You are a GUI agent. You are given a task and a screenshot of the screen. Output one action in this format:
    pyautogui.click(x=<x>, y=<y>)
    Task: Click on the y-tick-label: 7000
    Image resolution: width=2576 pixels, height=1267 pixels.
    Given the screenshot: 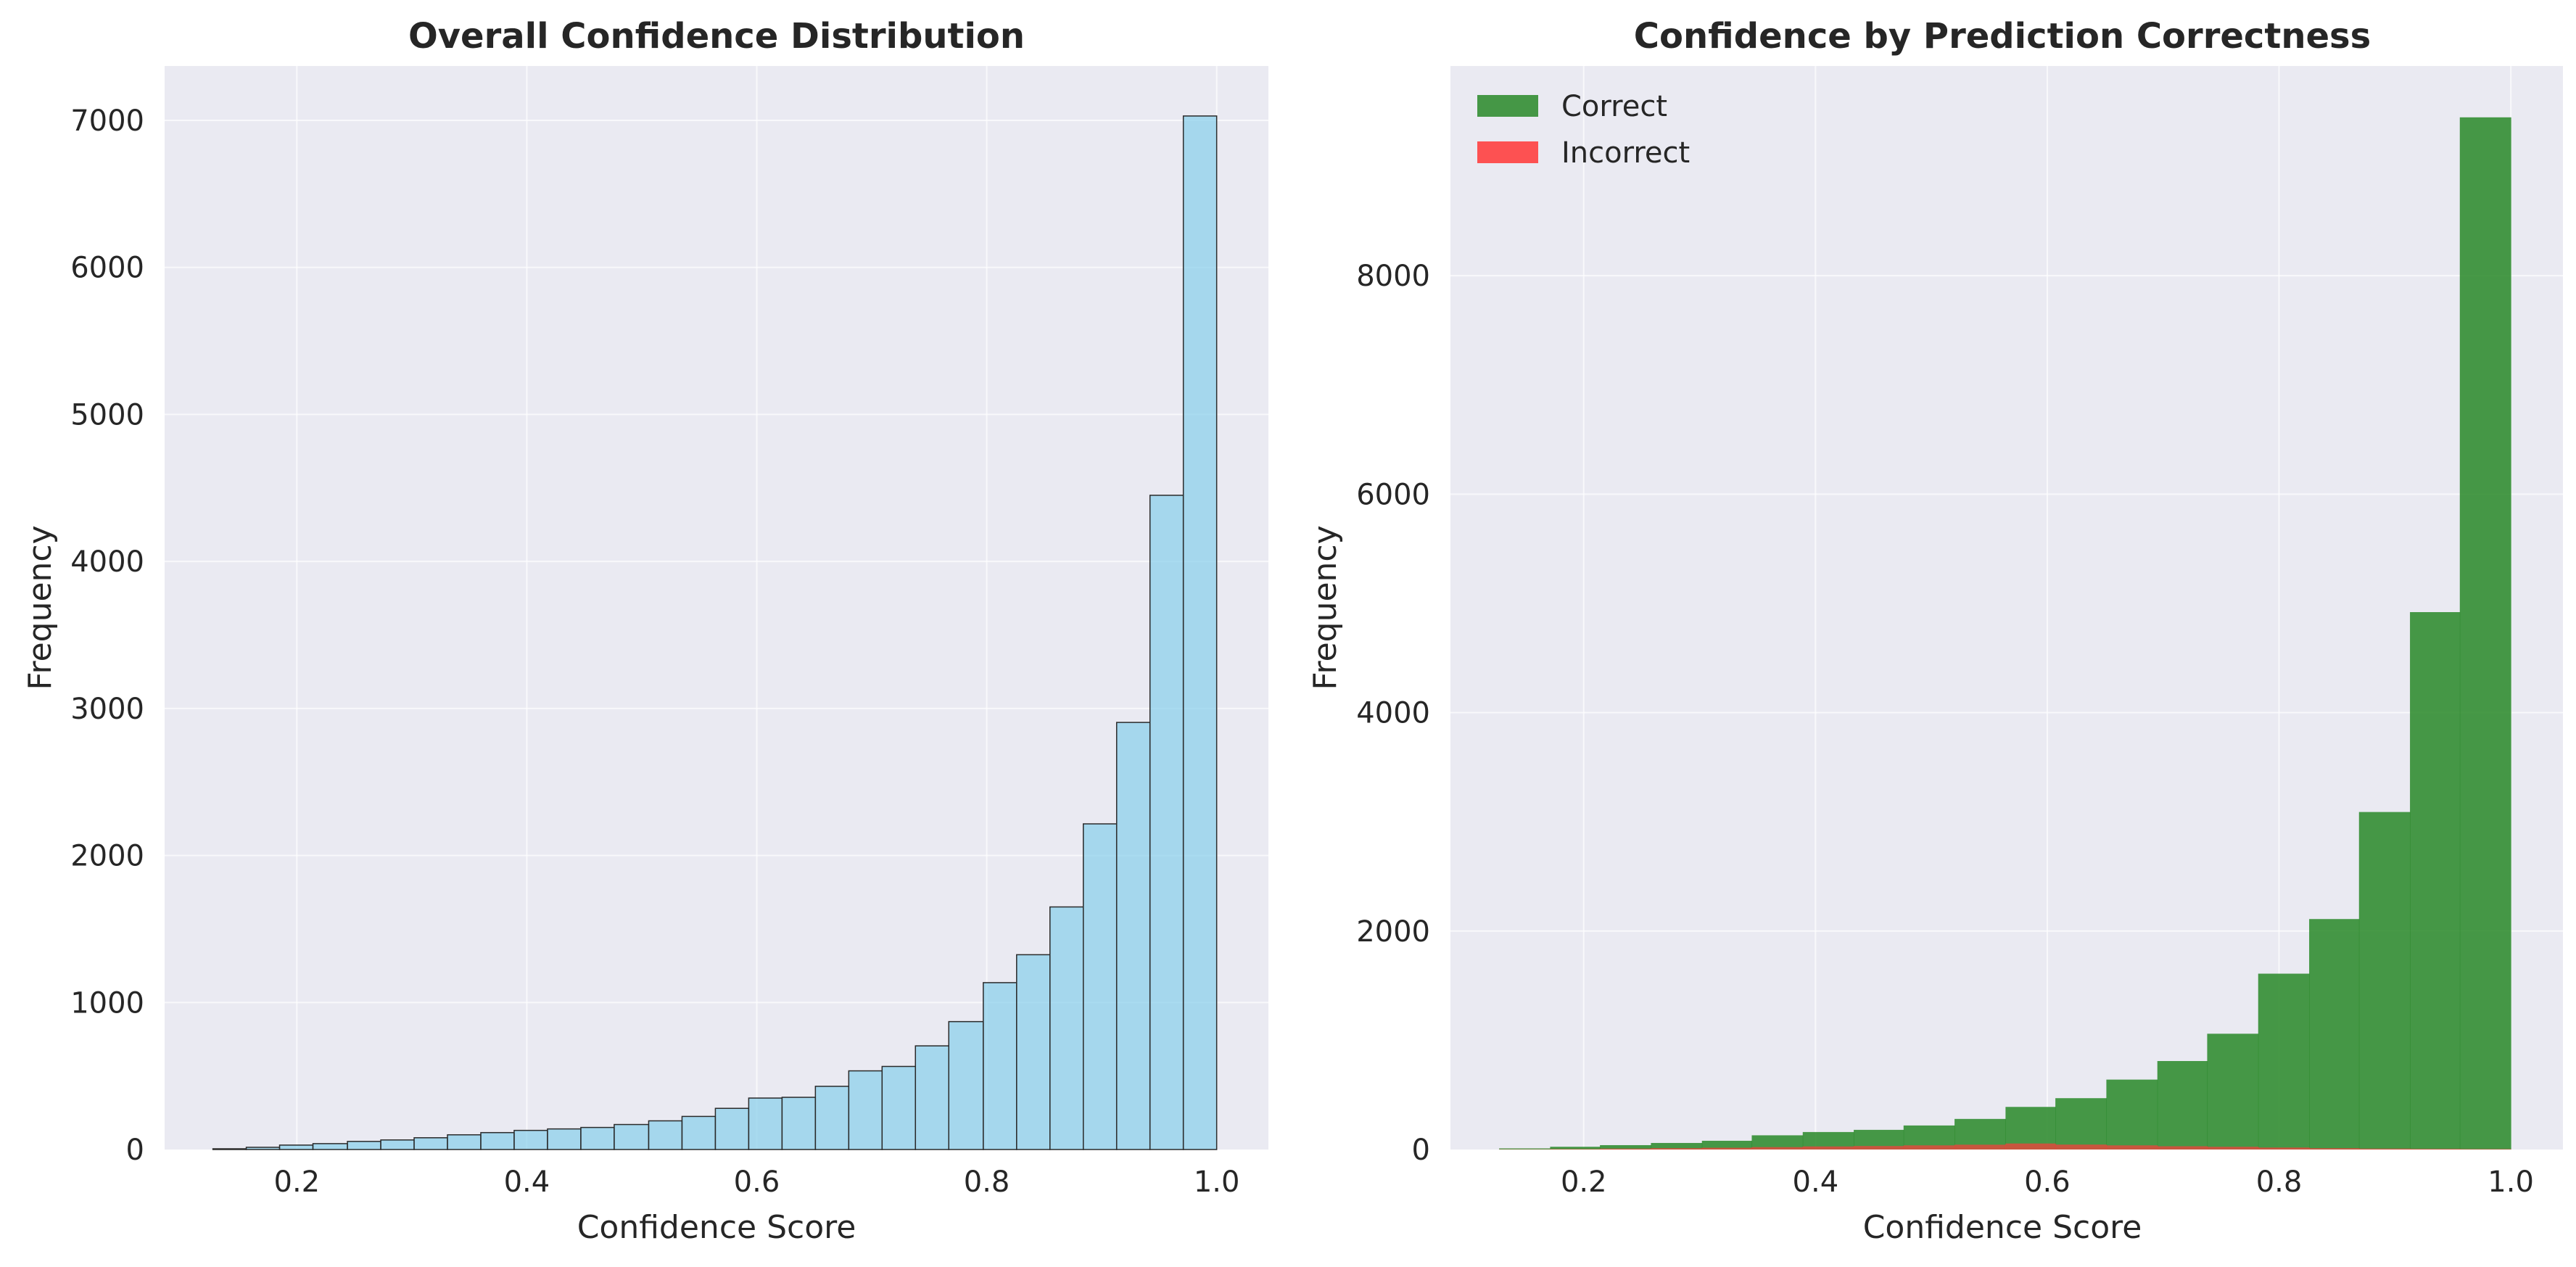 What is the action you would take?
    pyautogui.click(x=107, y=121)
    